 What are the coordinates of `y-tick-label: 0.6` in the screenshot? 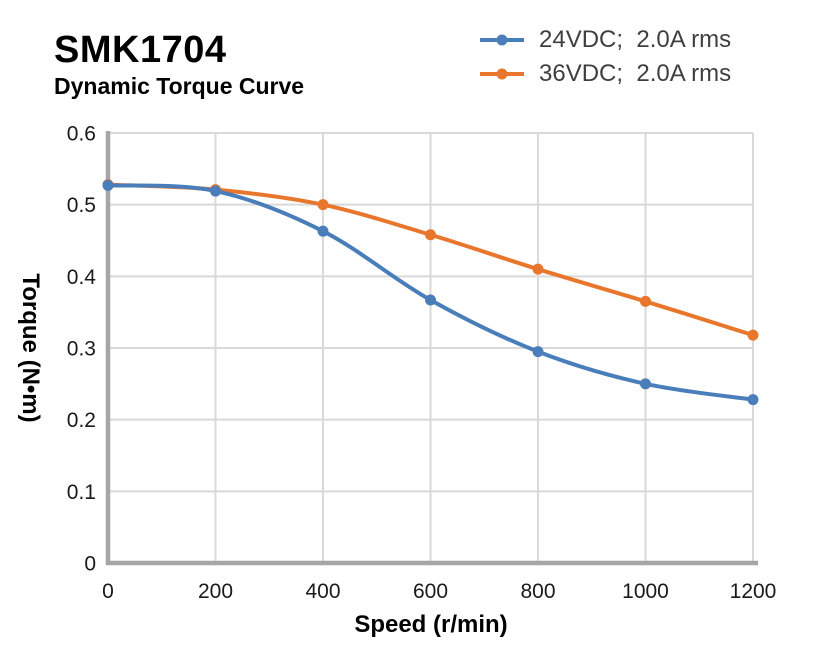 It's located at (81, 134).